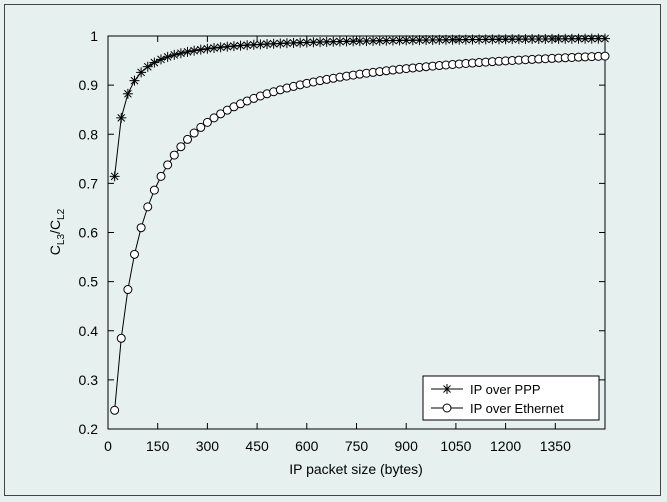  I want to click on y-tick-label: 0.6, so click(89, 233).